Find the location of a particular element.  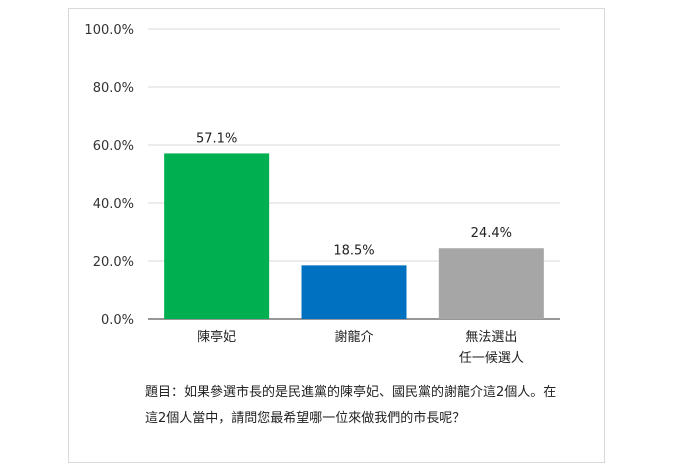

x-tick-label: 謝龍介 is located at coordinates (353, 337).